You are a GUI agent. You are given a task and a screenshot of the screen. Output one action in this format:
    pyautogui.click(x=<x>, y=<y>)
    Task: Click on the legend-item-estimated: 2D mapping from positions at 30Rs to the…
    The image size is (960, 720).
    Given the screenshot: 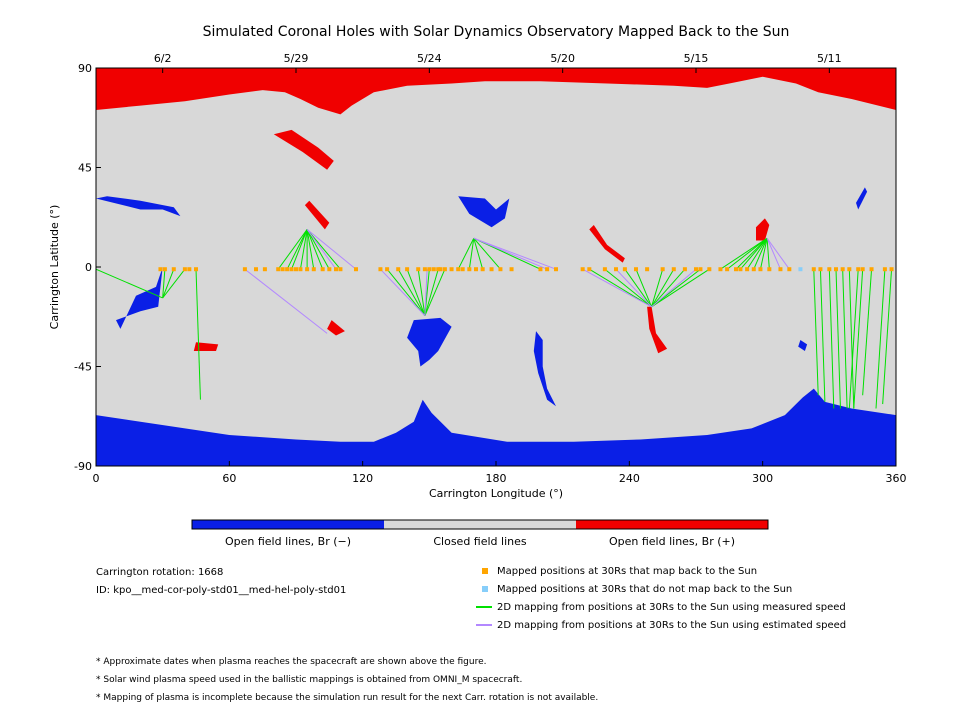 What is the action you would take?
    pyautogui.click(x=661, y=626)
    